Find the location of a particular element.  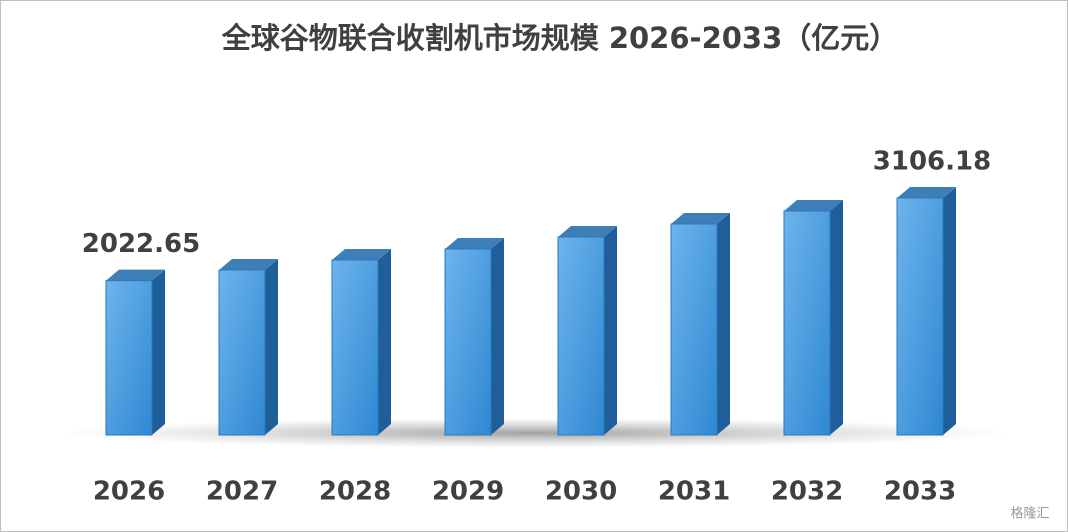

chart-title: 全球谷物联合收割机市场规模 2026-2033（亿元） is located at coordinates (560, 38).